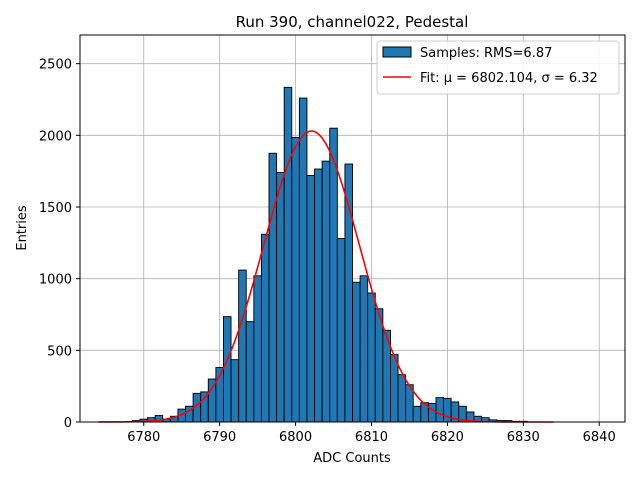 Image resolution: width=640 pixels, height=480 pixels. I want to click on y-axis-label: Entries, so click(22, 228).